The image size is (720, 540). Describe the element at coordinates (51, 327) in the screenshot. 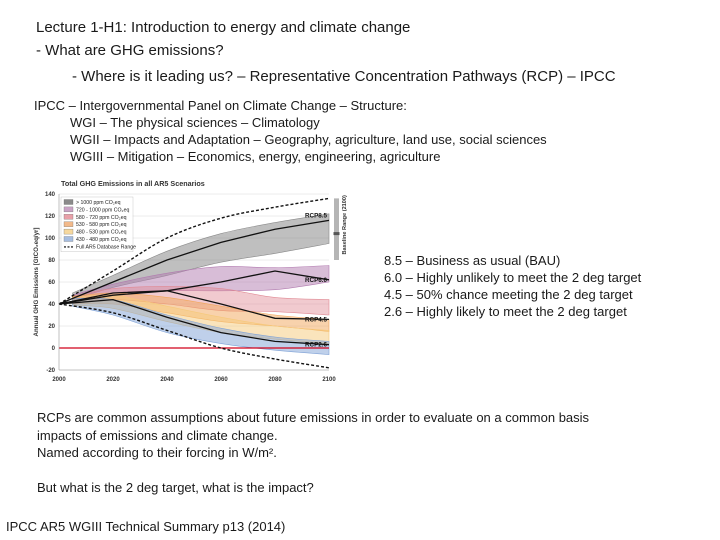

I see `y-tick-label: 20` at that location.